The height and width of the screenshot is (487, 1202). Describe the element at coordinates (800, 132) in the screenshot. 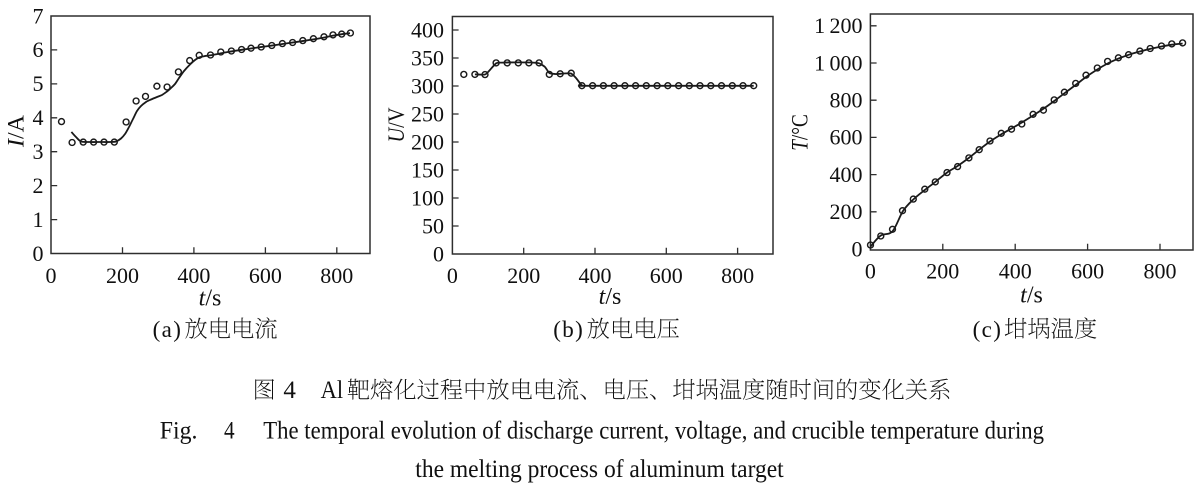

I see `svg-text: T/°C` at that location.